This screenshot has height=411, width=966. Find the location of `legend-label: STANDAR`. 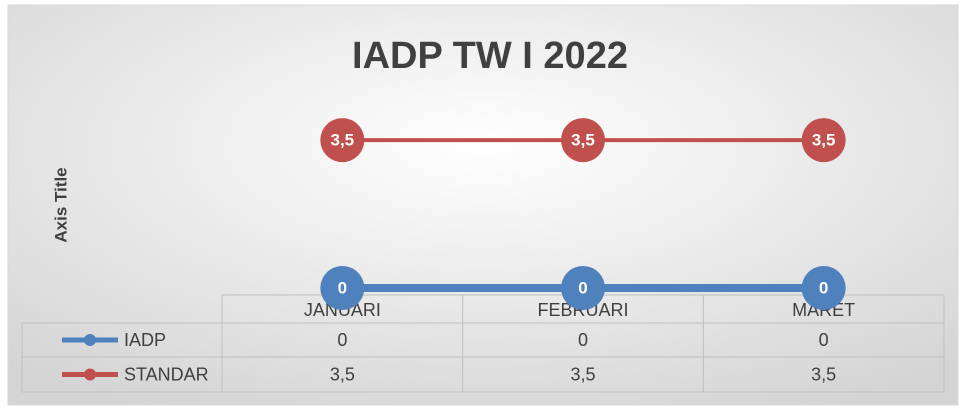

legend-label: STANDAR is located at coordinates (166, 374).